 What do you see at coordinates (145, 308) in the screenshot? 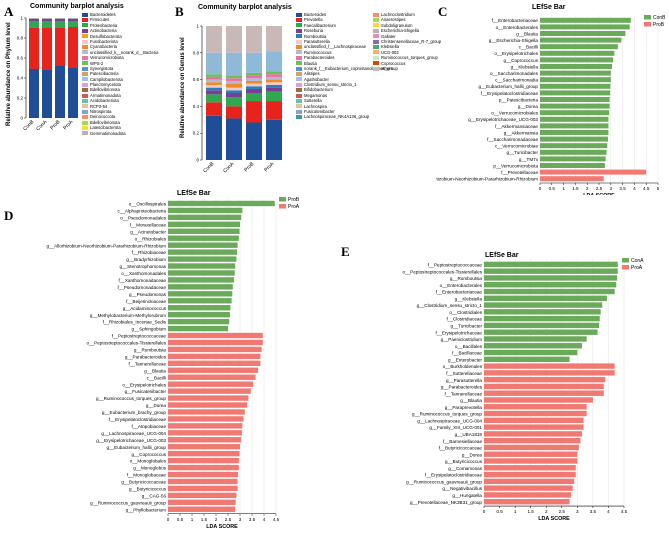
I see `lefse-d-bar-label: g__Acidaminococcus` at bounding box center [145, 308].